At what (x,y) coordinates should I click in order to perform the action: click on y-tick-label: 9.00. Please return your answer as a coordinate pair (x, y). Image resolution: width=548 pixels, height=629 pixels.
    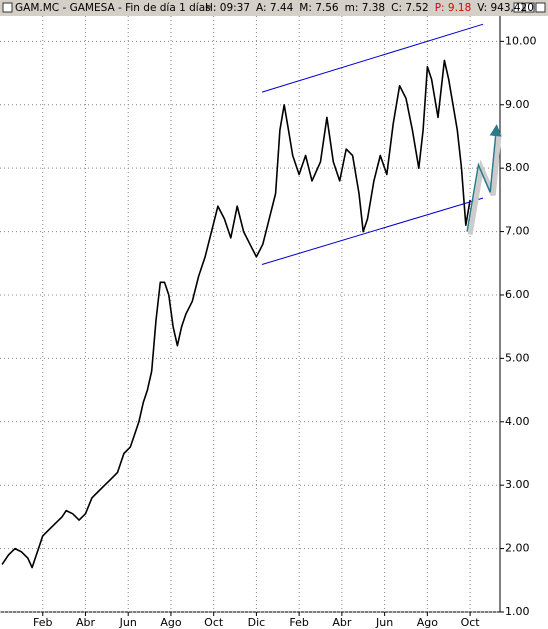
    Looking at the image, I should click on (517, 104).